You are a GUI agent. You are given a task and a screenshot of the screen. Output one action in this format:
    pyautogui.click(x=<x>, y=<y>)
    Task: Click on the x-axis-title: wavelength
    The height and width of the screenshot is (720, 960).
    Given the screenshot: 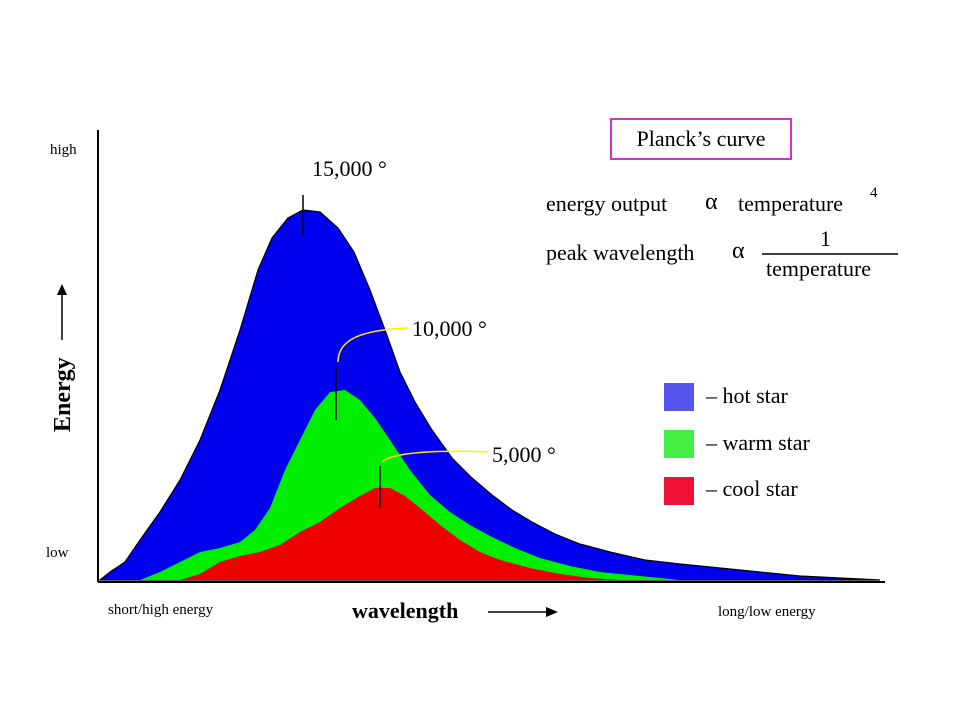 What is the action you would take?
    pyautogui.click(x=405, y=610)
    